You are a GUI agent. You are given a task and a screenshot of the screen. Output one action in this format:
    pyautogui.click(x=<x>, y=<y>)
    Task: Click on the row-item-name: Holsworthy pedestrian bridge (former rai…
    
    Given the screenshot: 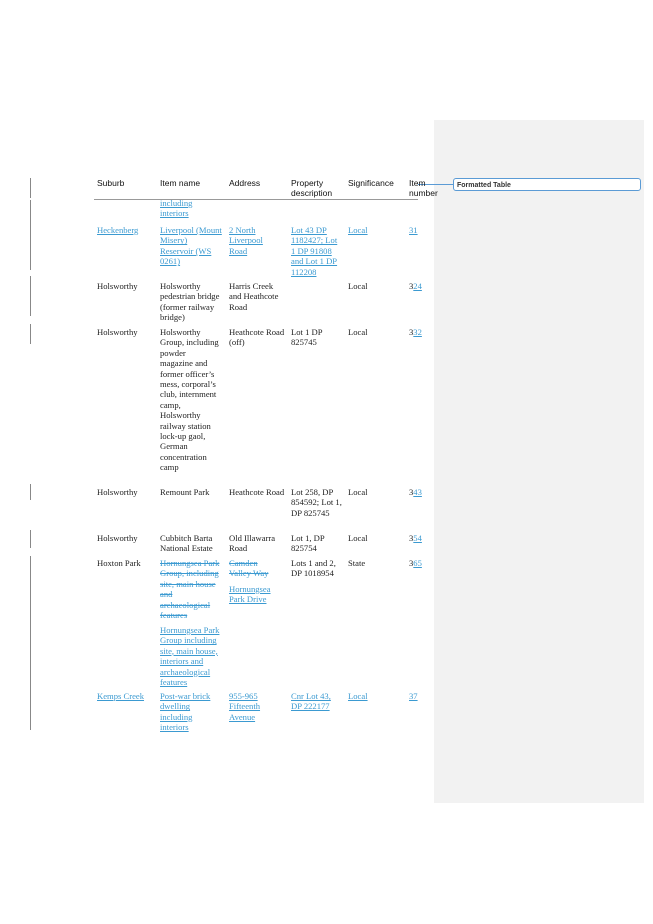 What is the action you would take?
    pyautogui.click(x=190, y=302)
    